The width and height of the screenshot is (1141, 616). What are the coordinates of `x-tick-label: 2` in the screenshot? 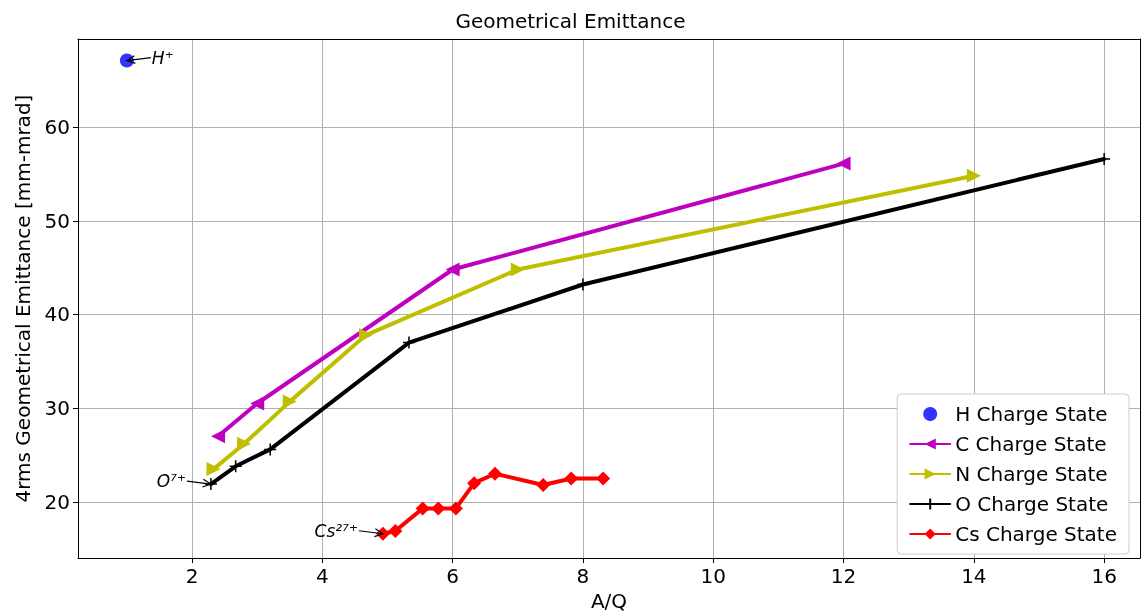 It's located at (192, 576).